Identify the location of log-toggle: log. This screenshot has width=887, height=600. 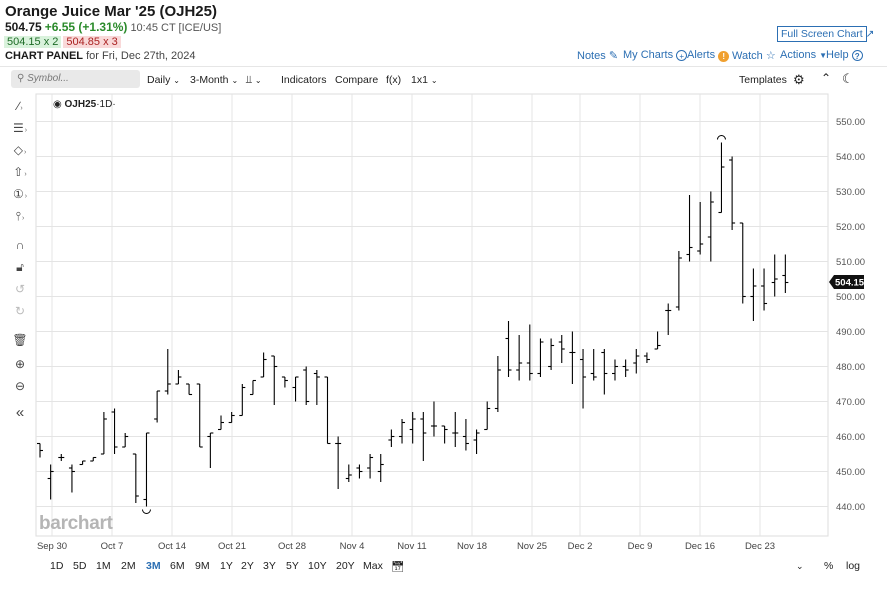
(853, 566).